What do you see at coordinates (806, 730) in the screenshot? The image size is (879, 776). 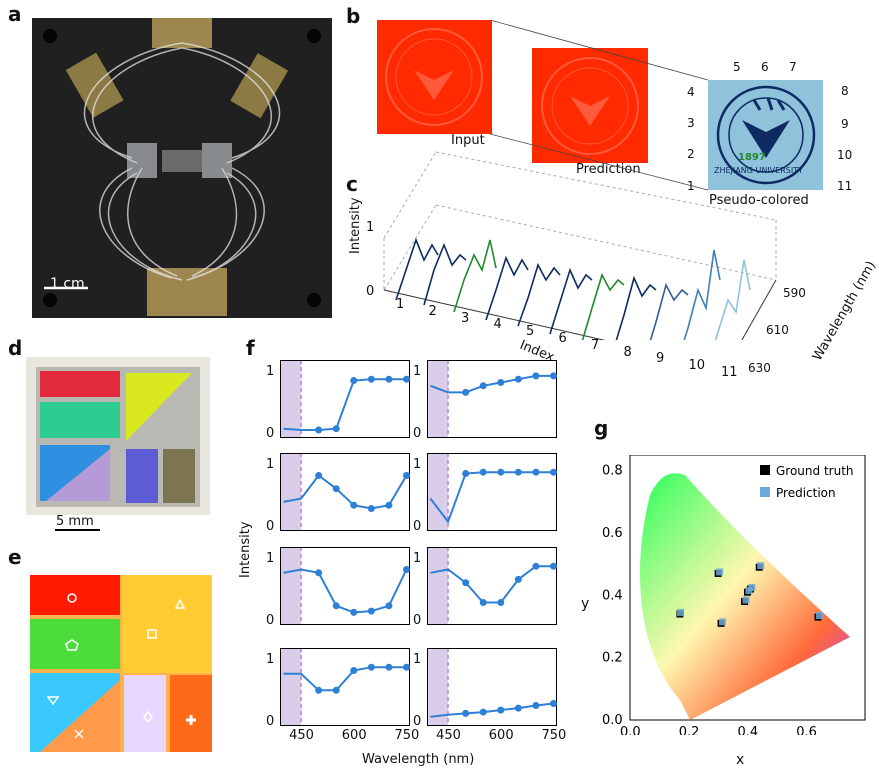 I see `cie-x-tick: 0.6` at bounding box center [806, 730].